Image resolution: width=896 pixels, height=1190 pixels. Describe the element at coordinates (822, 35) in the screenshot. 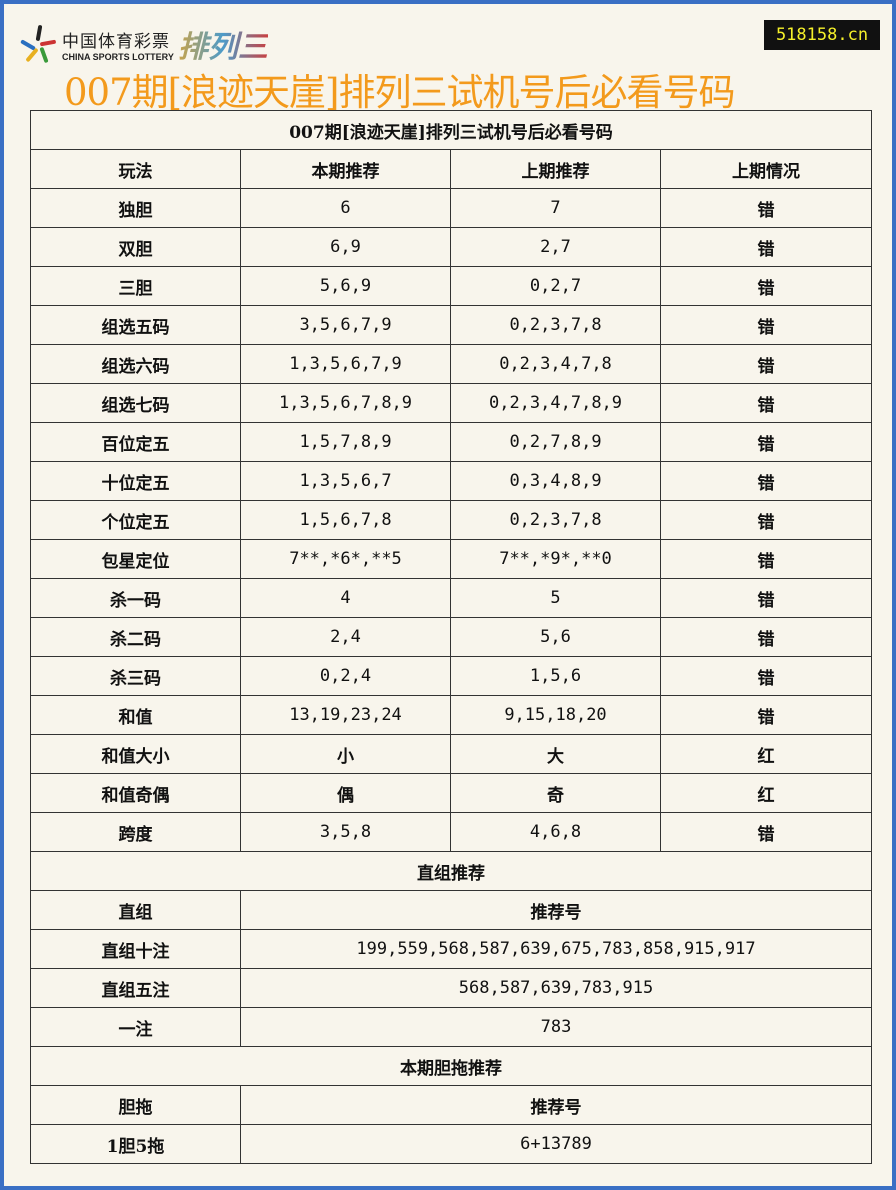

I see `site-badge: 518158.cn` at that location.